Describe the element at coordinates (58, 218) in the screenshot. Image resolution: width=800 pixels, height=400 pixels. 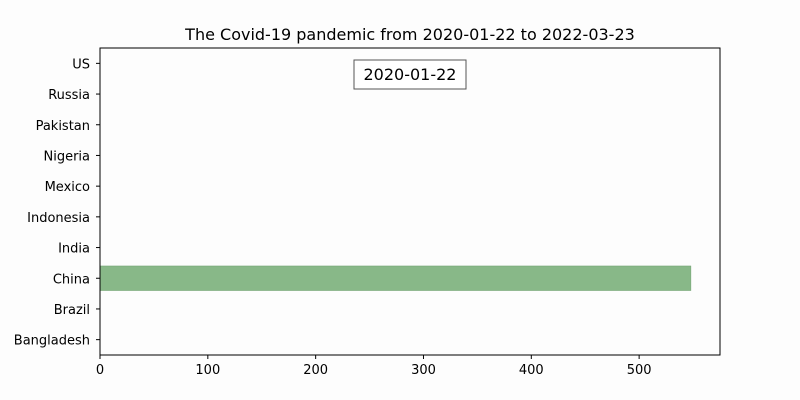
I see `y-tick-label: Indonesia` at that location.